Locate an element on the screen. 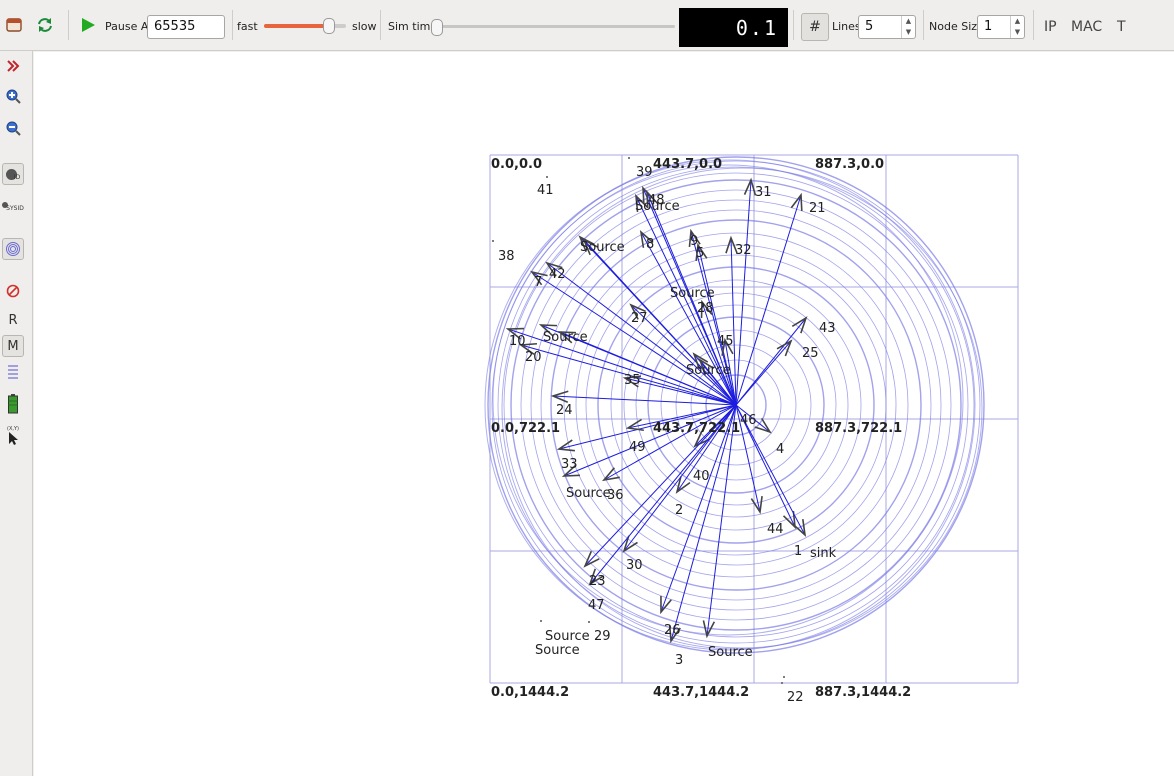 The width and height of the screenshot is (1174, 776). pause-at-input: 65535 is located at coordinates (186, 27).